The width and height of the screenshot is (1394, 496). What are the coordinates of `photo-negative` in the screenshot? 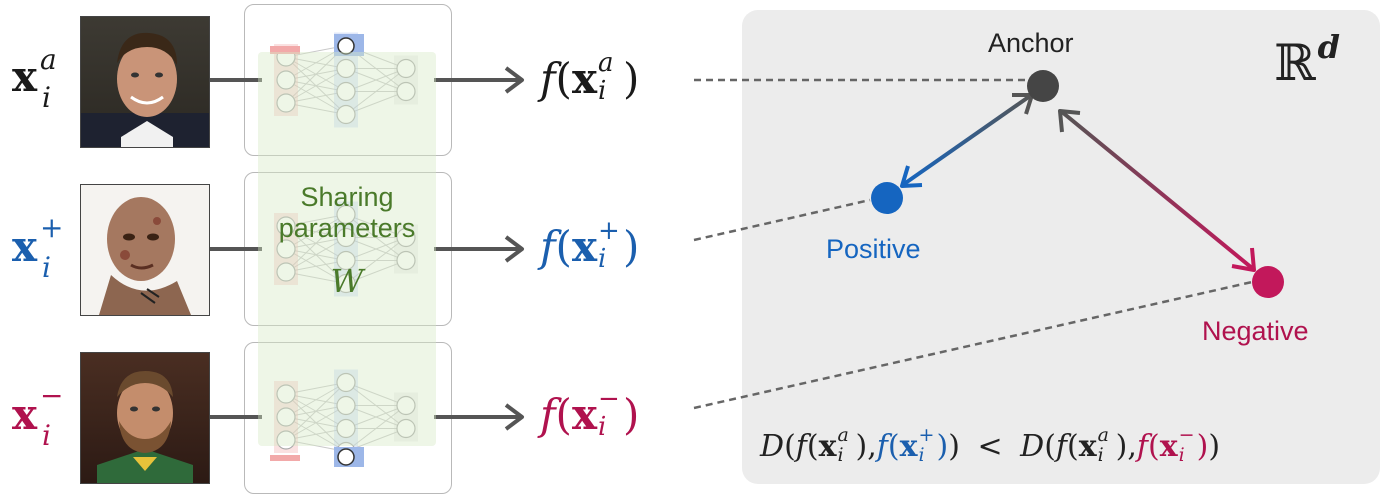 It's located at (145, 418).